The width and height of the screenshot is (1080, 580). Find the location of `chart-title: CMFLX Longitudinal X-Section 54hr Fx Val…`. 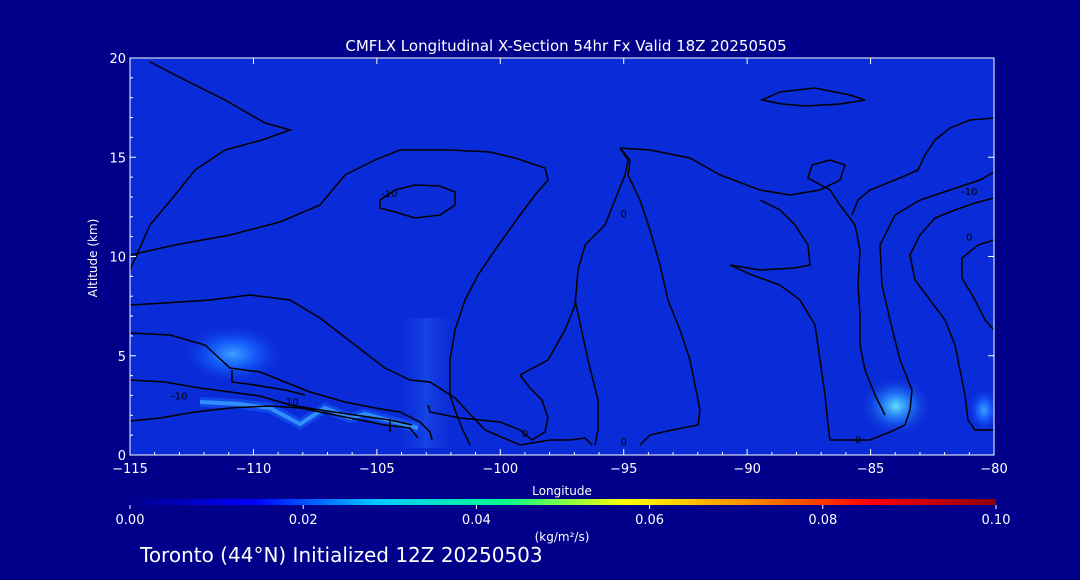

chart-title: CMFLX Longitudinal X-Section 54hr Fx Val… is located at coordinates (565, 46).